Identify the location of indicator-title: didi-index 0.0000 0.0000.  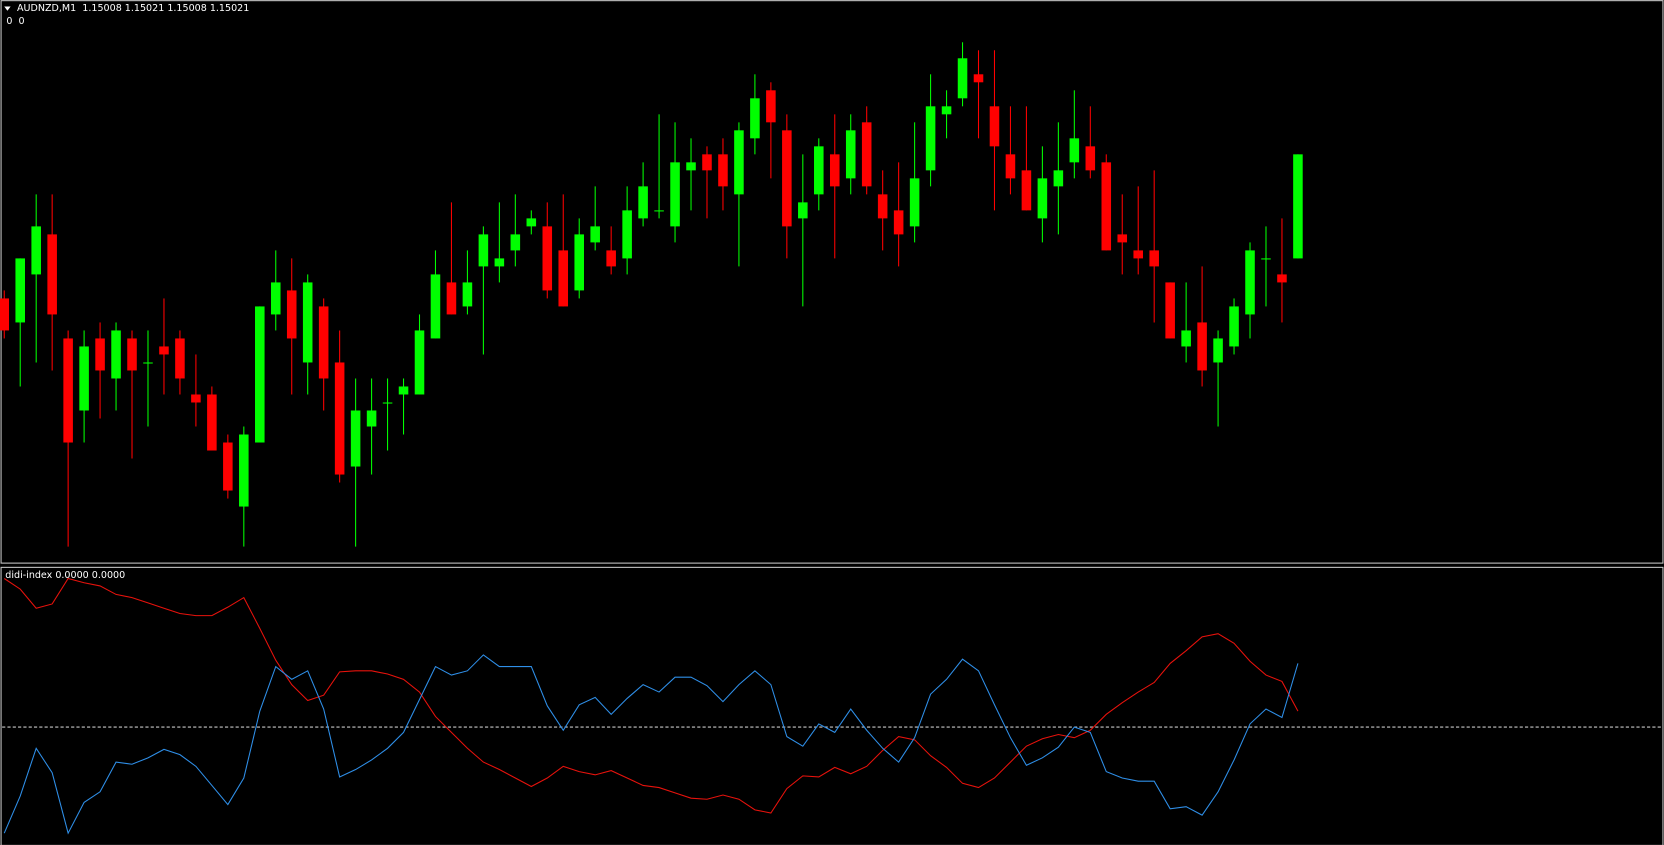
(65, 575).